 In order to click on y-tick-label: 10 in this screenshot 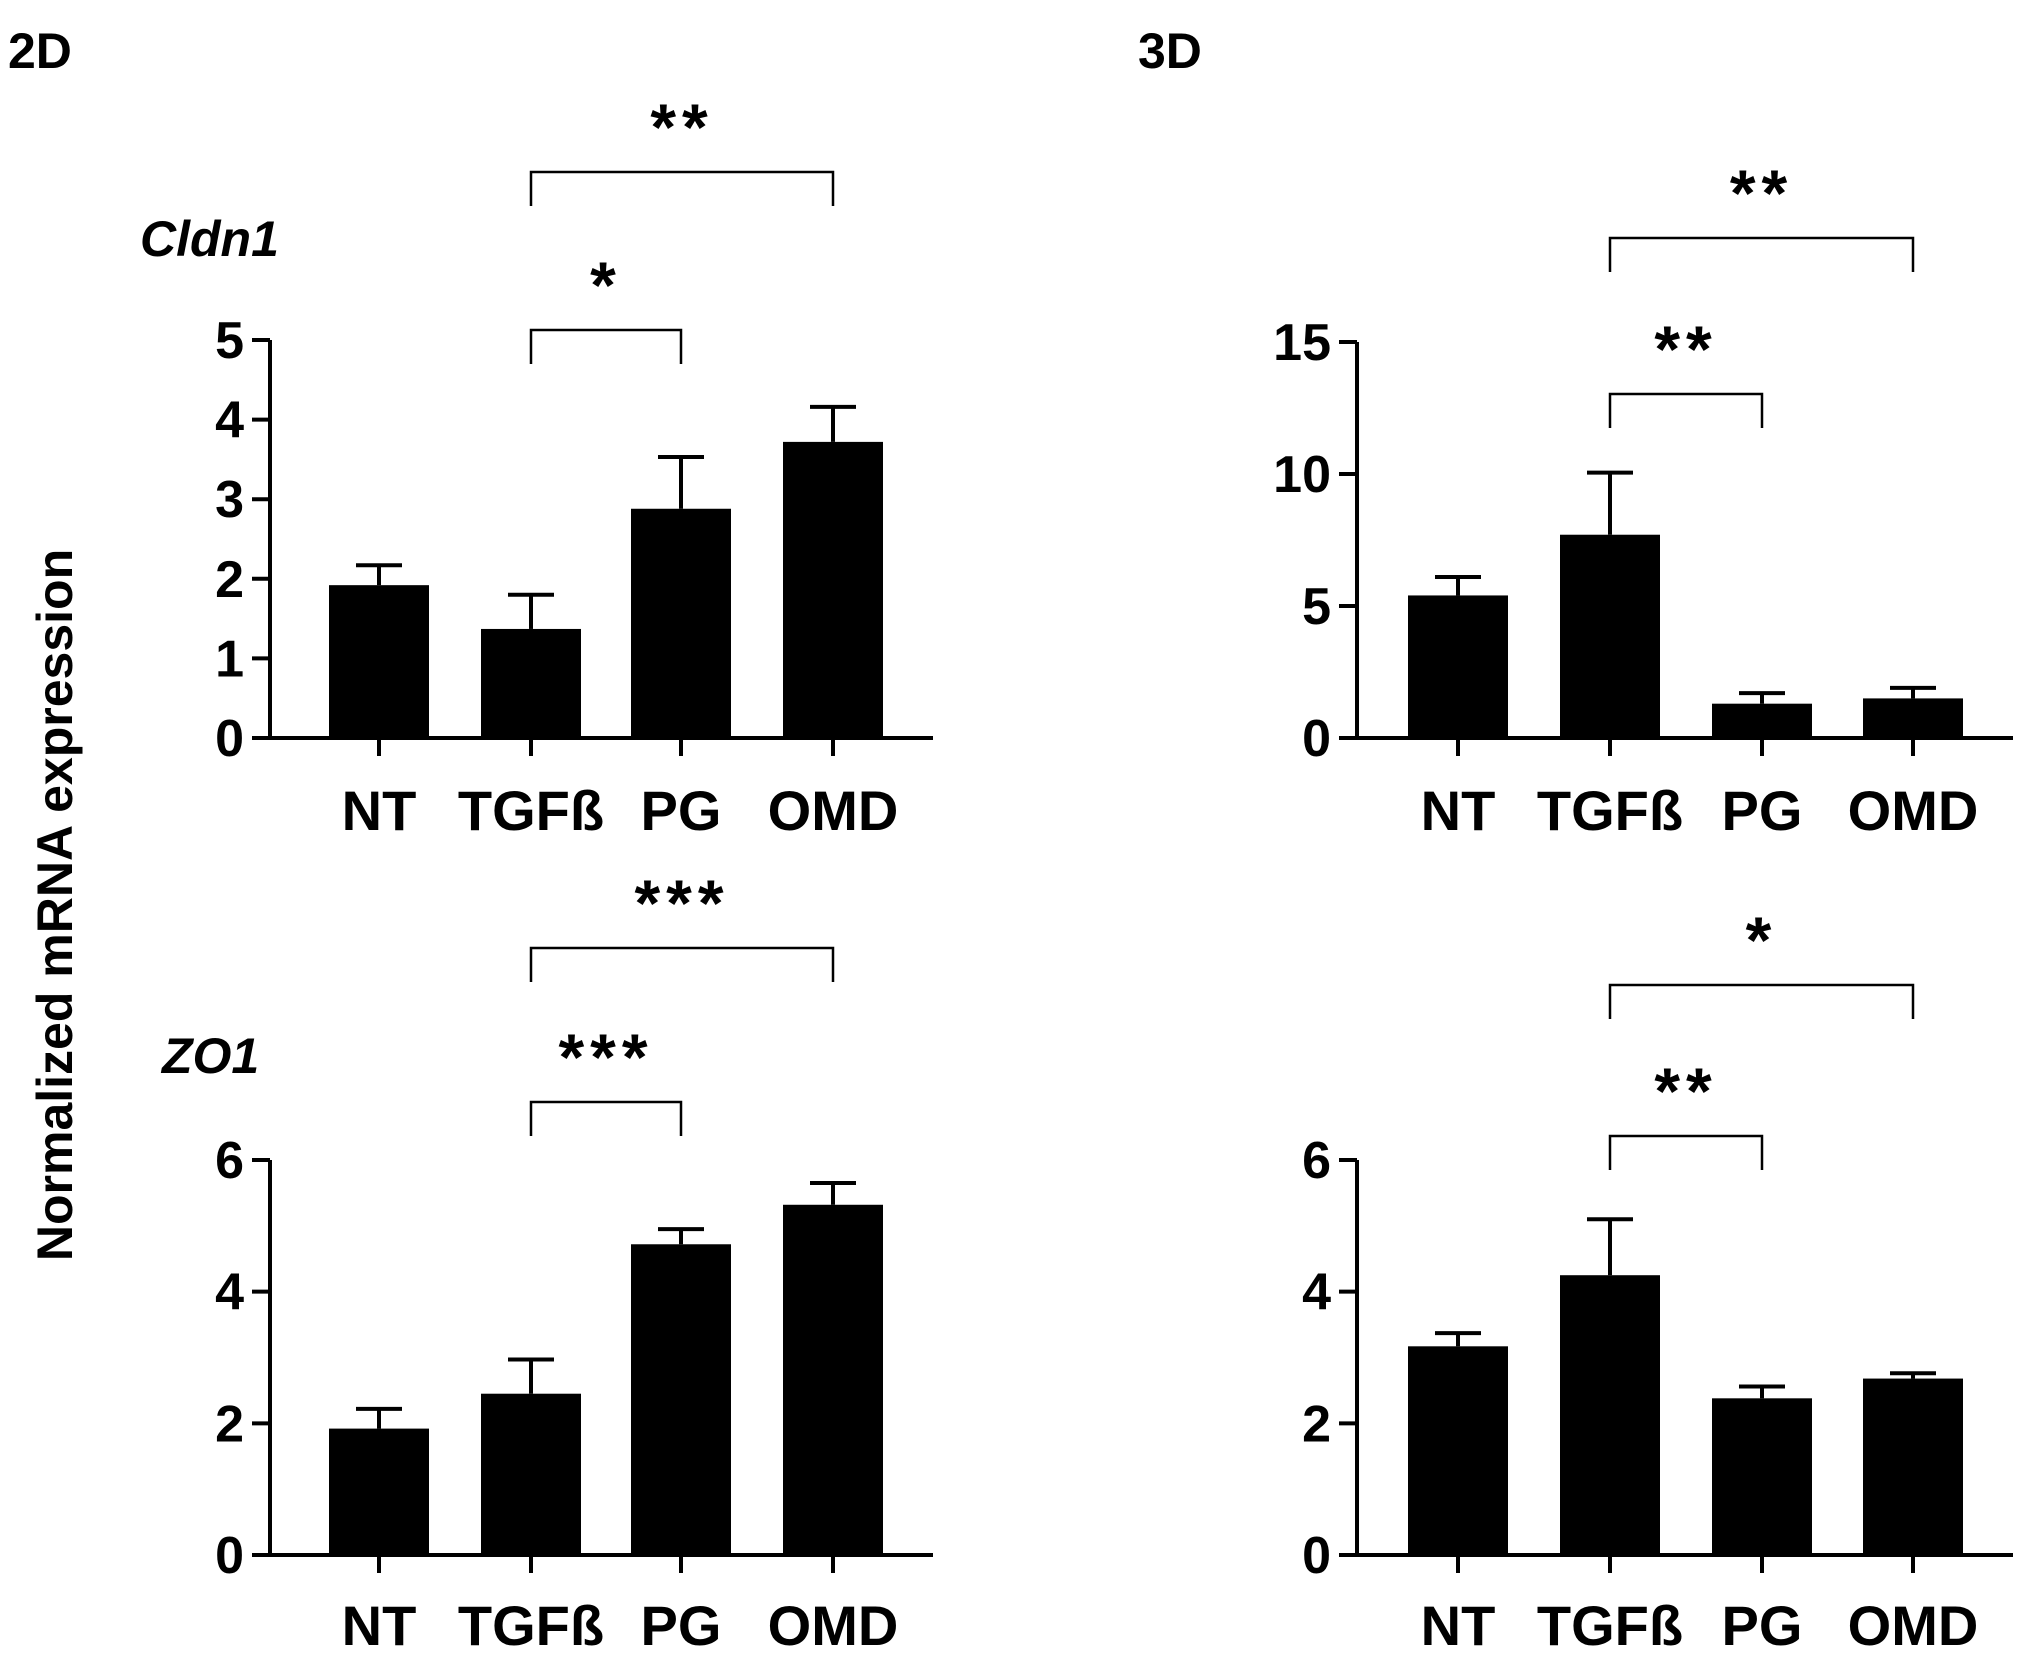, I will do `click(1302, 475)`.